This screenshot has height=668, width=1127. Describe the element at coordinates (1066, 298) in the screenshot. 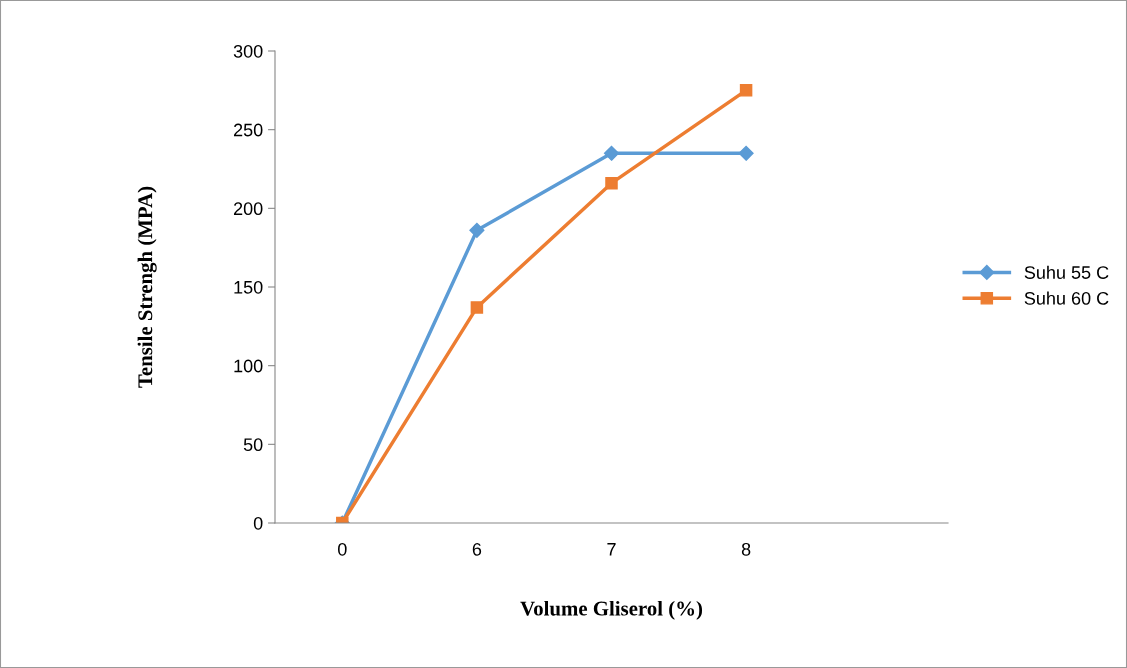

I see `legend-label: Suhu 60 C` at that location.